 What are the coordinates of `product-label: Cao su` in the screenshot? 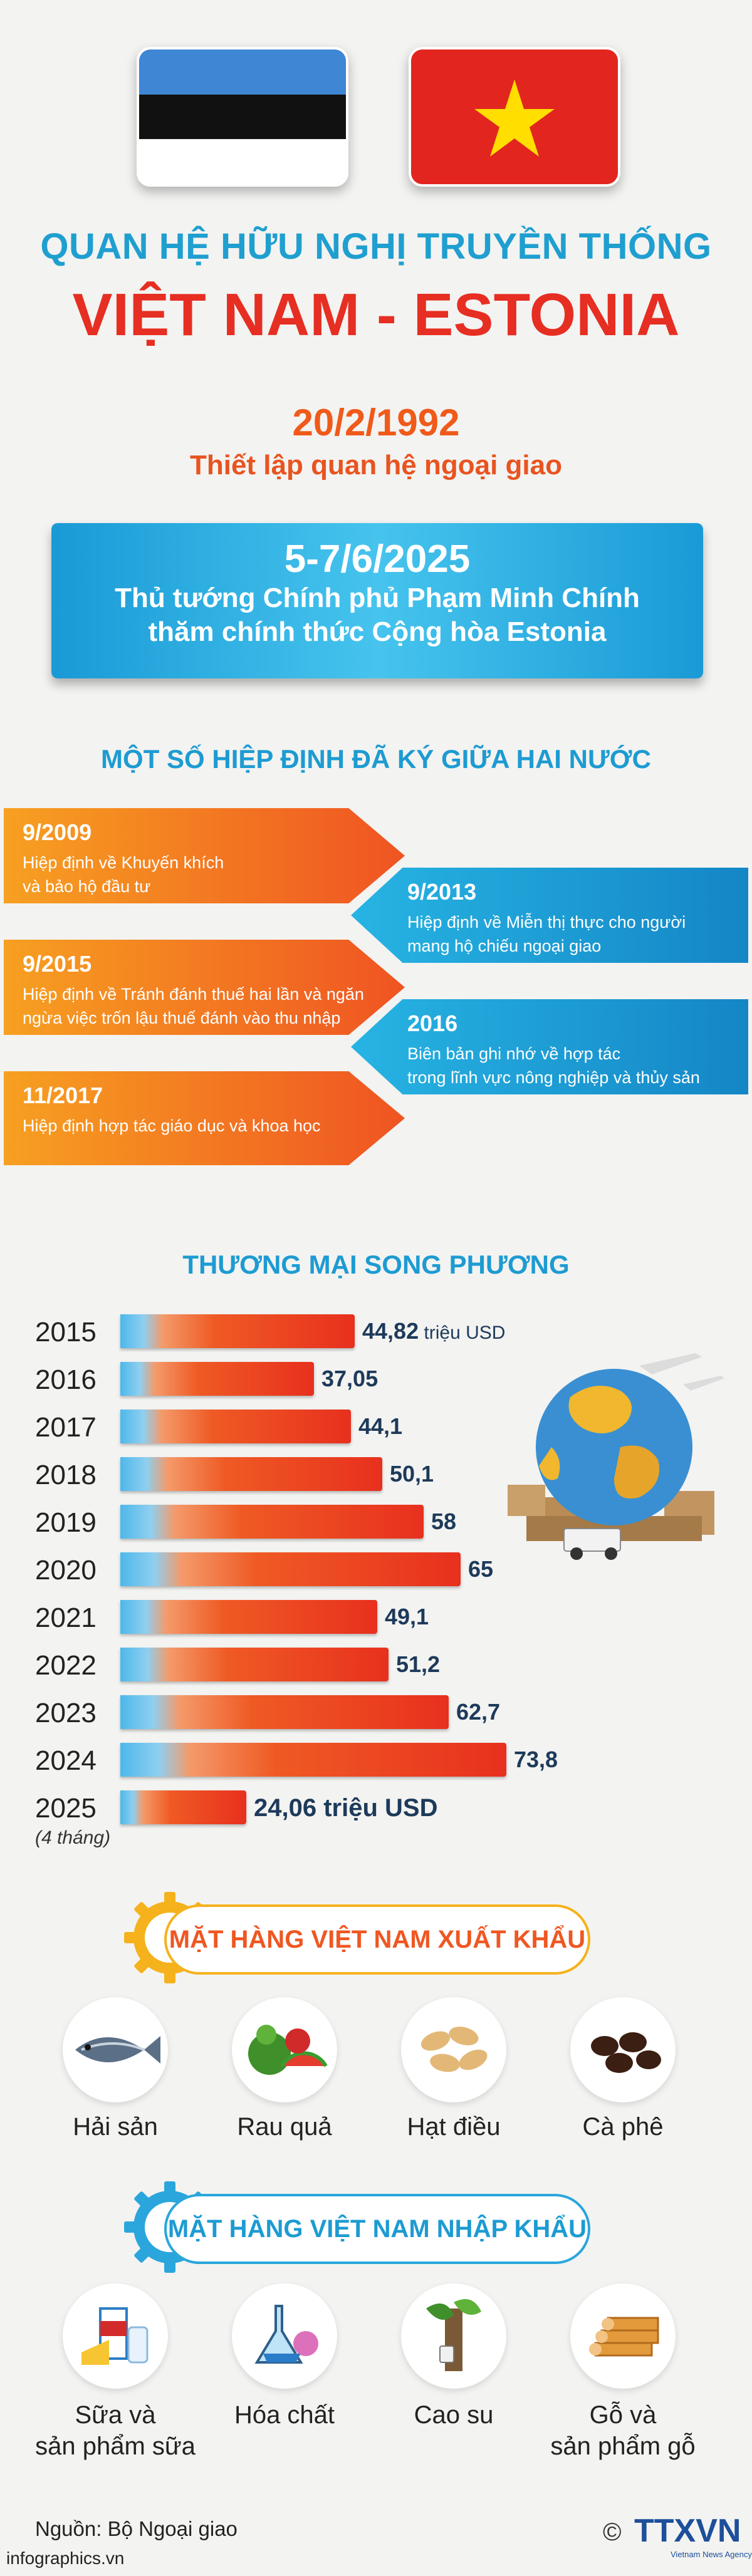 It's located at (454, 2415).